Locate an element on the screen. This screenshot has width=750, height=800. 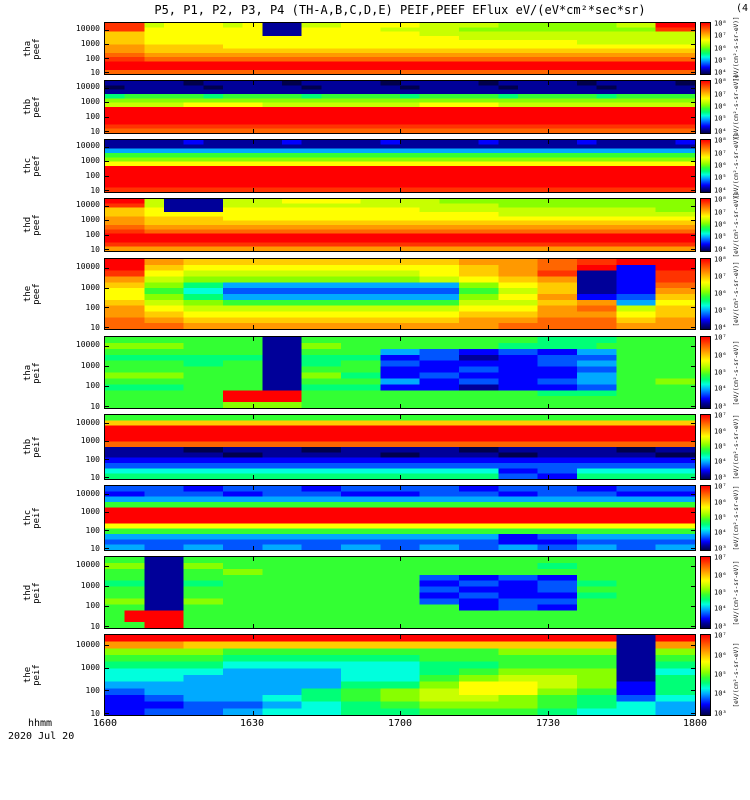
x-tick-label: 1800 is located at coordinates (695, 723).